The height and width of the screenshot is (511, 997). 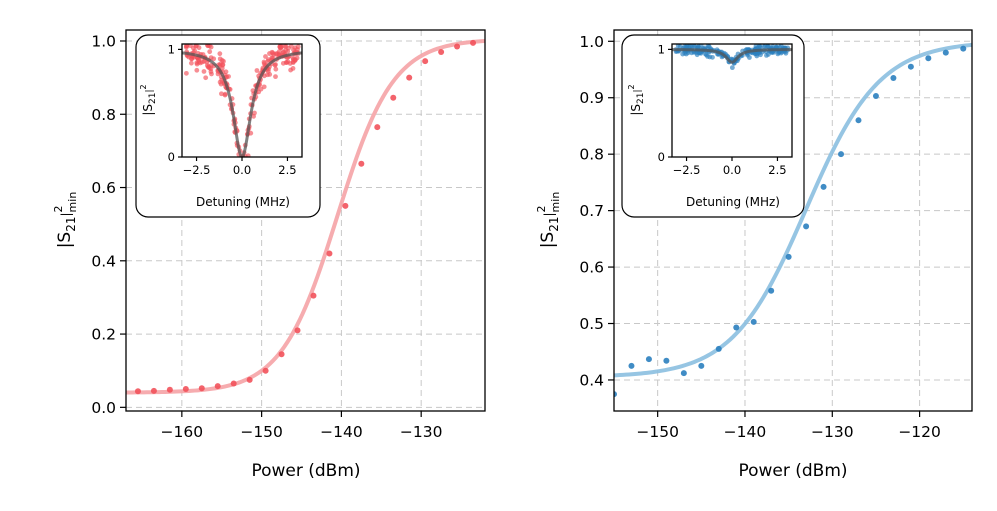 What do you see at coordinates (108, 224) in the screenshot?
I see `left-y-ticks: 0.0 0.2 0.4 0.6 0.8 1.0` at bounding box center [108, 224].